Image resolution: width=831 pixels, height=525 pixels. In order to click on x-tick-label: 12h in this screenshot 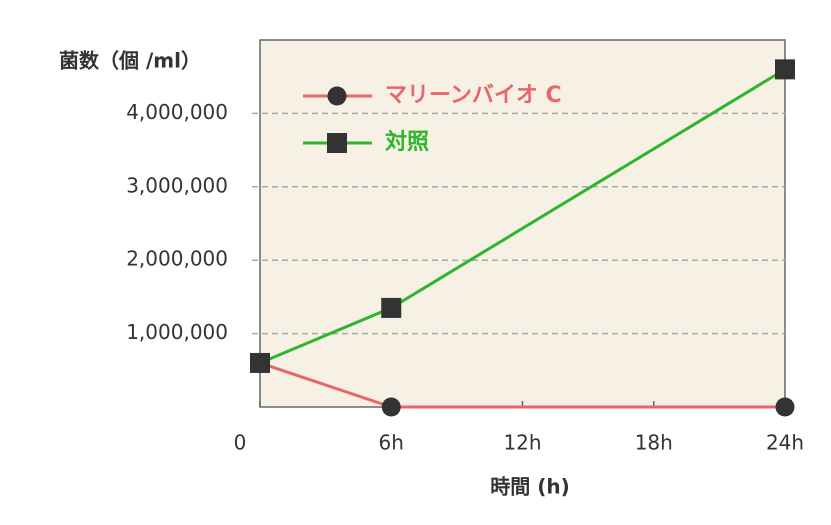, I will do `click(522, 443)`.